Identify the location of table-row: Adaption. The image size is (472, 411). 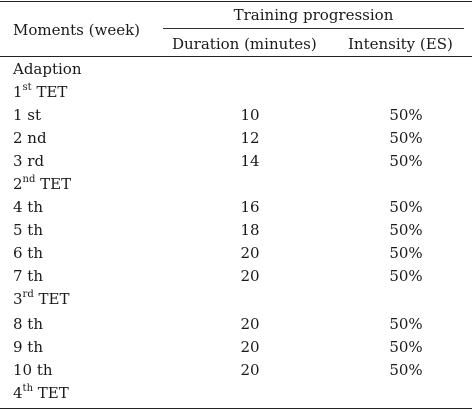
(236, 69).